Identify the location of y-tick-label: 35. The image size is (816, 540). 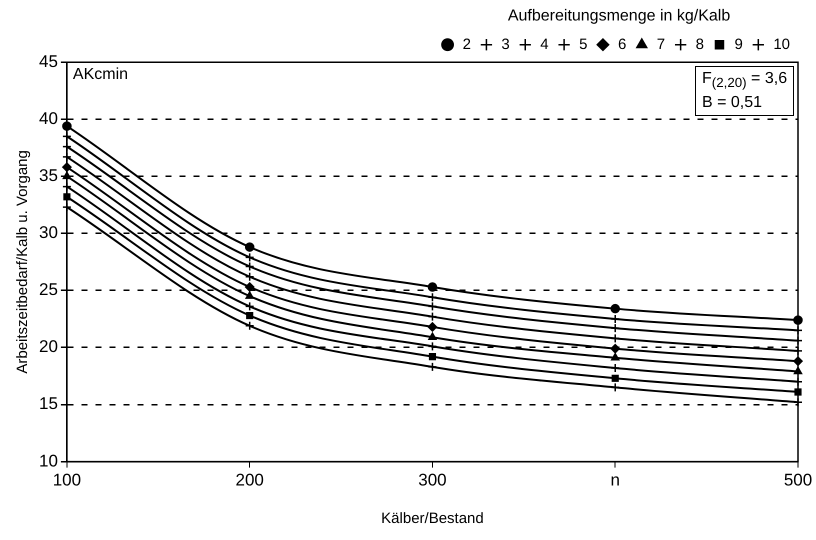
(48, 175).